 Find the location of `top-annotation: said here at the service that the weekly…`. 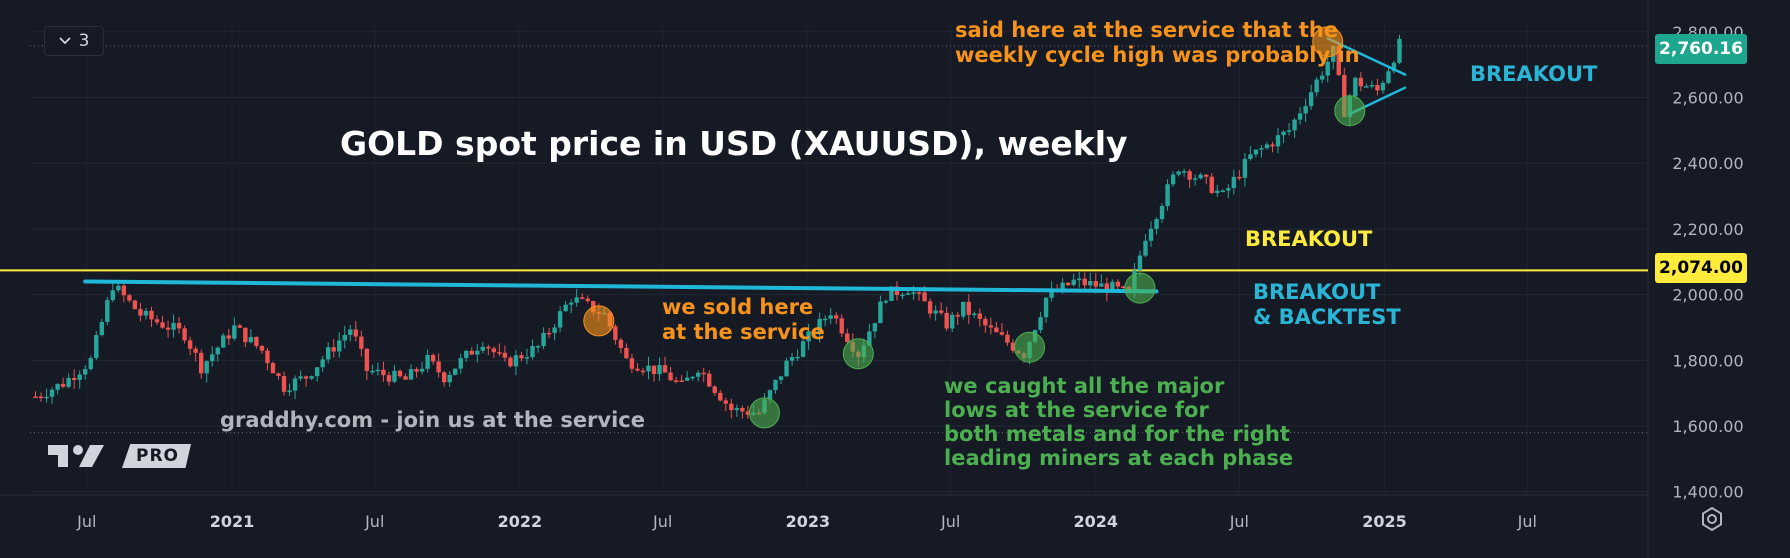

top-annotation: said here at the service that the weekly… is located at coordinates (1157, 43).